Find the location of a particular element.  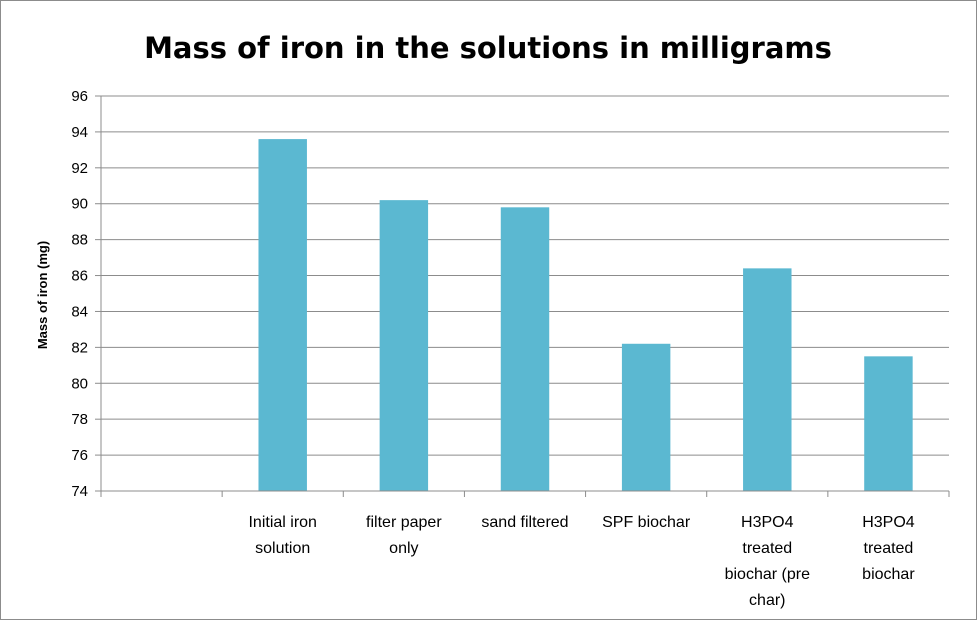

y-tick-label: 90 is located at coordinates (79, 204).